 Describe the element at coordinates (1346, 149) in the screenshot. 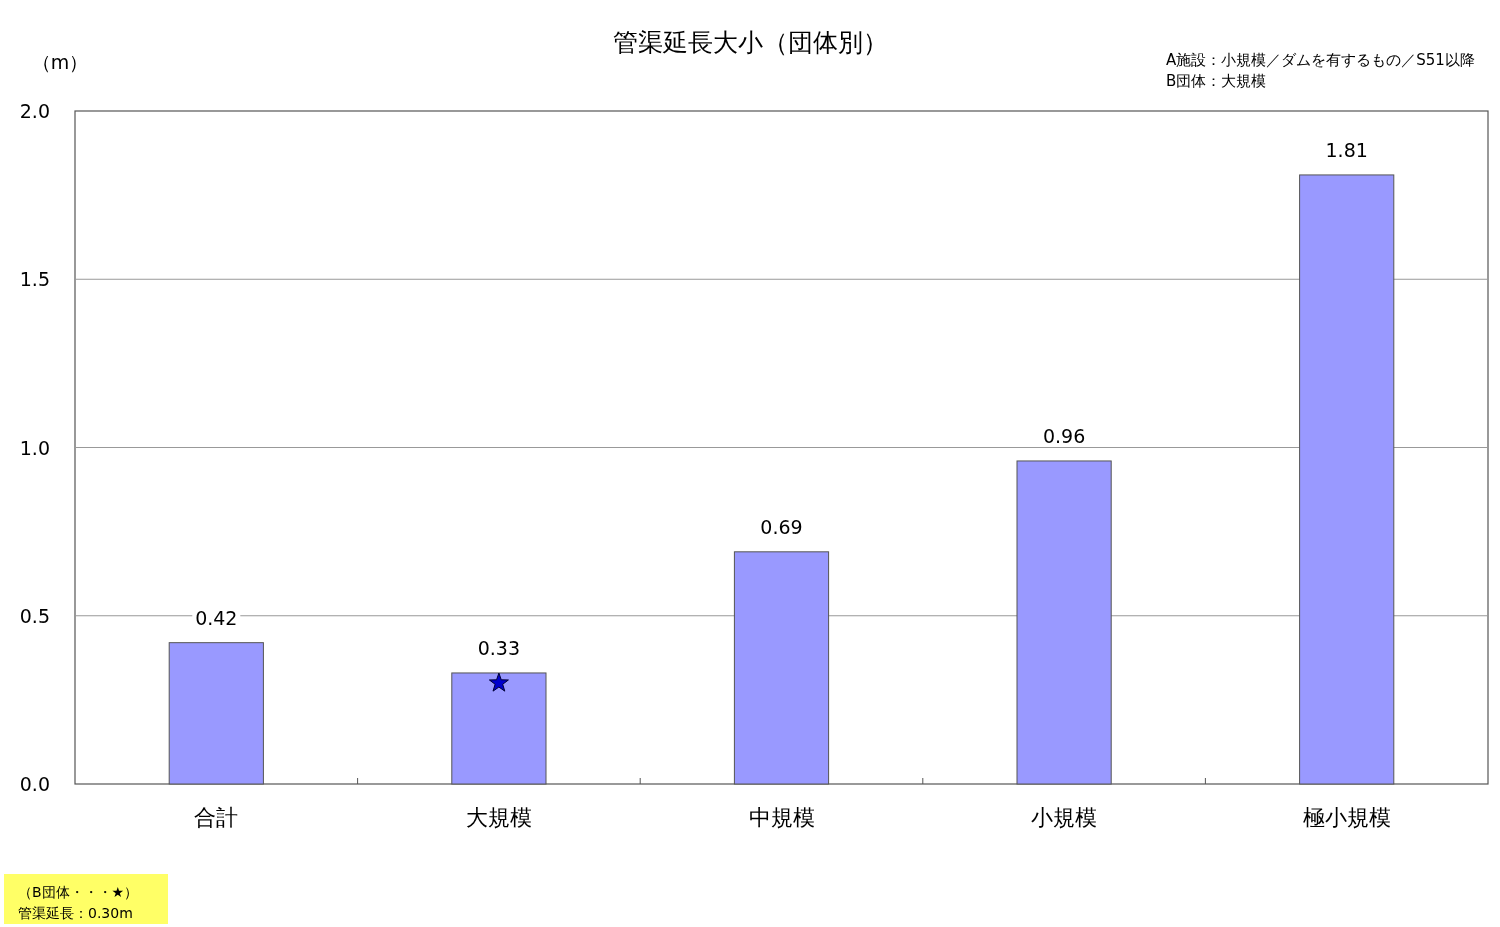

I see `data-label: 1.81` at that location.